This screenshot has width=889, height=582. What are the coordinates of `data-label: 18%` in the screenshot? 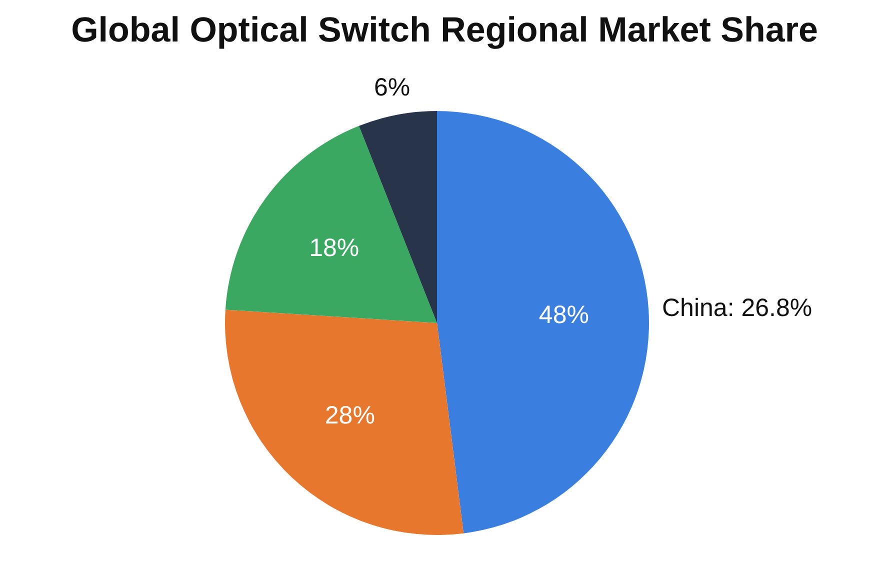 It's located at (334, 248).